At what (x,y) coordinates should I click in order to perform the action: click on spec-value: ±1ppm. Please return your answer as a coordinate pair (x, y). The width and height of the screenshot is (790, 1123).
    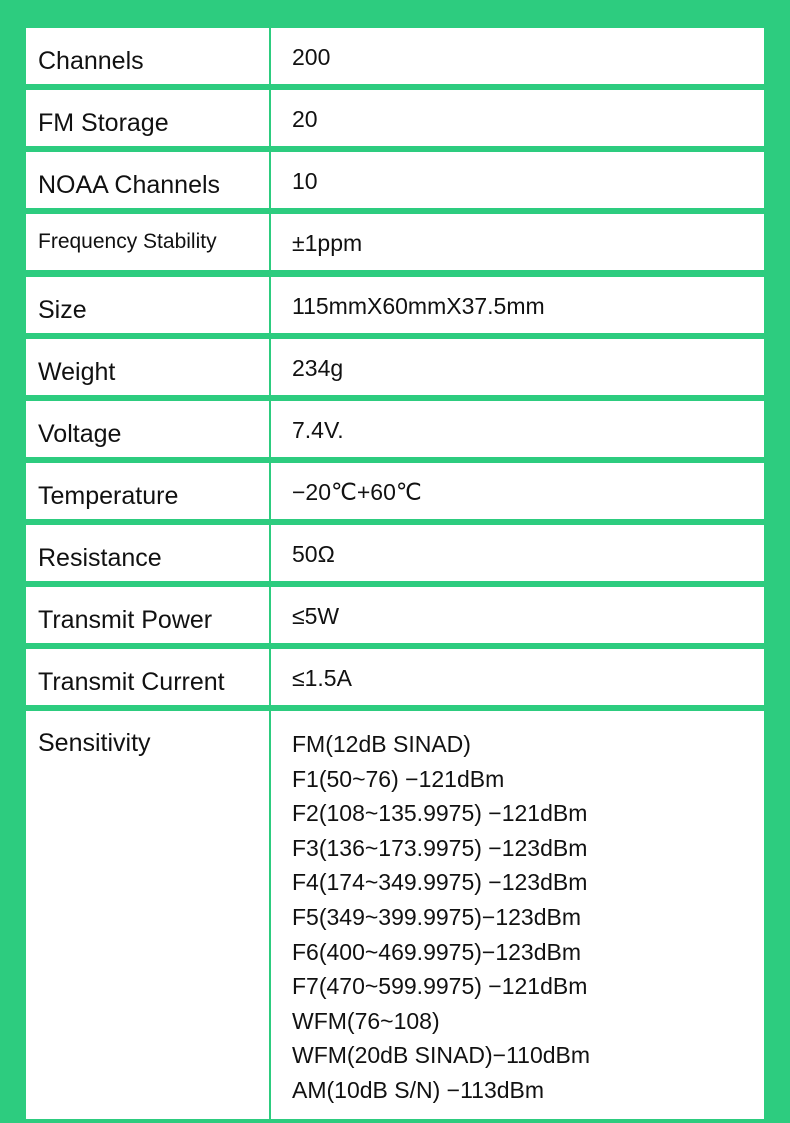
    Looking at the image, I should click on (327, 243).